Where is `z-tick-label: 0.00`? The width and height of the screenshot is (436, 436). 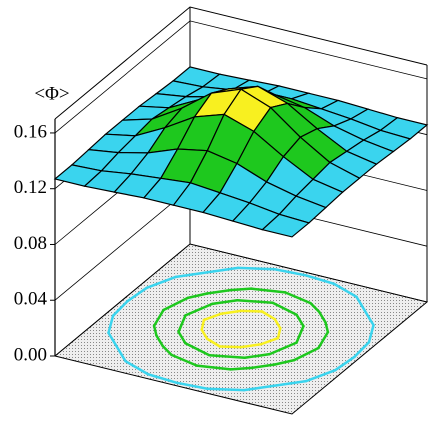
z-tick-label: 0.00 is located at coordinates (30, 354).